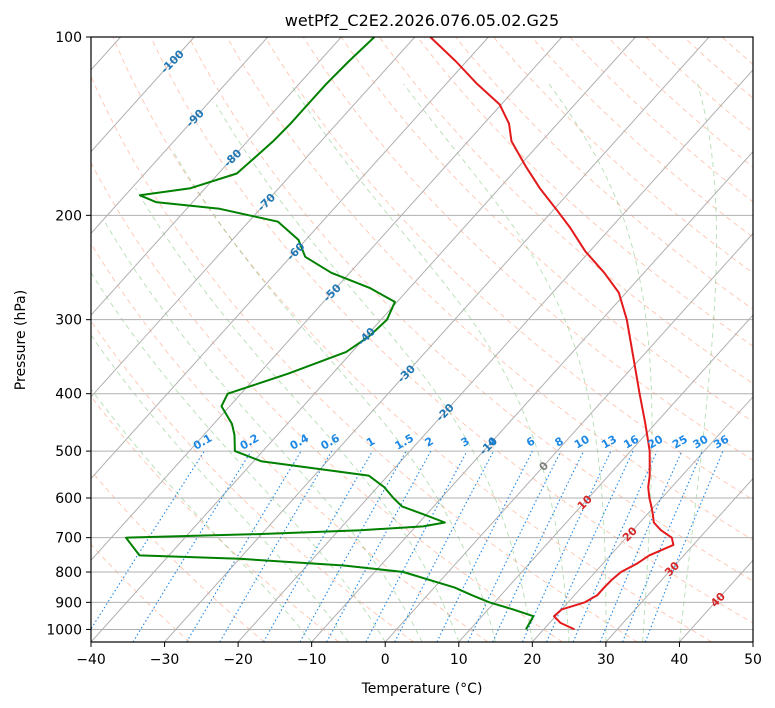  What do you see at coordinates (753, 660) in the screenshot?
I see `x-tick-label: 50` at bounding box center [753, 660].